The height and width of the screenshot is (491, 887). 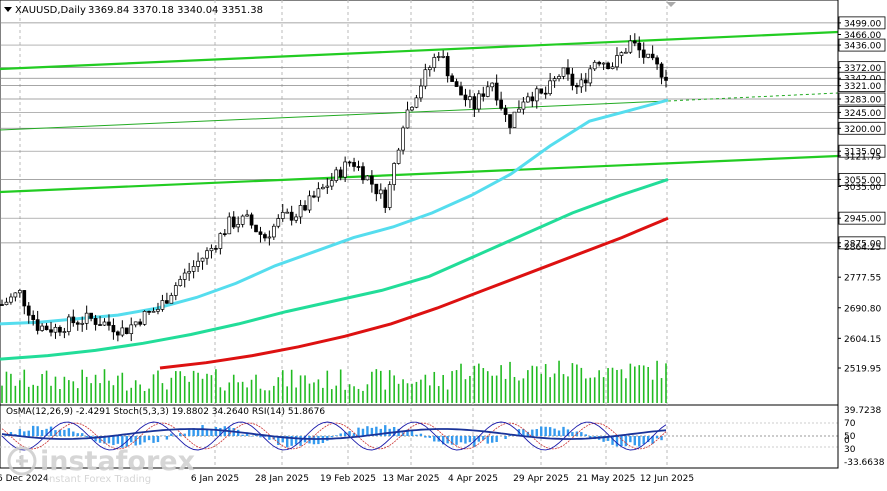 I want to click on time-label: 21 May 2025, so click(x=606, y=479).